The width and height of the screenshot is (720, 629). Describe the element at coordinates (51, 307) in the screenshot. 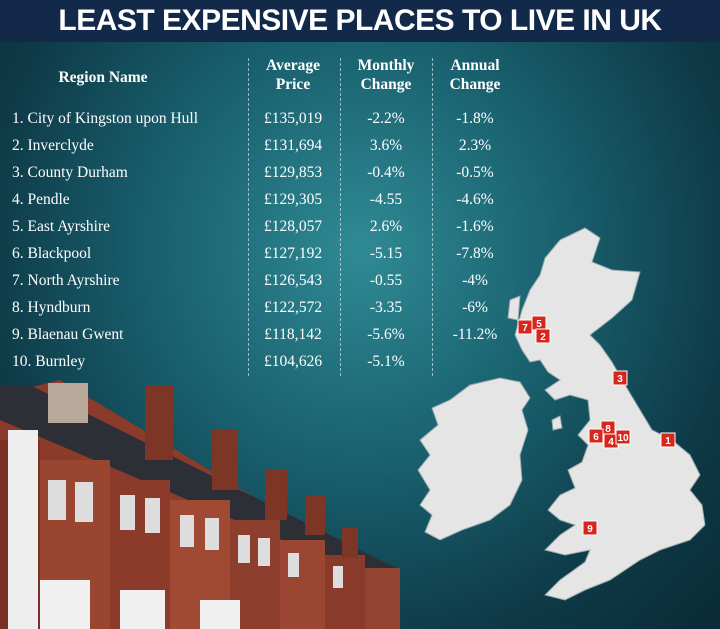

I see `region-name: 8. Hyndburn` at that location.